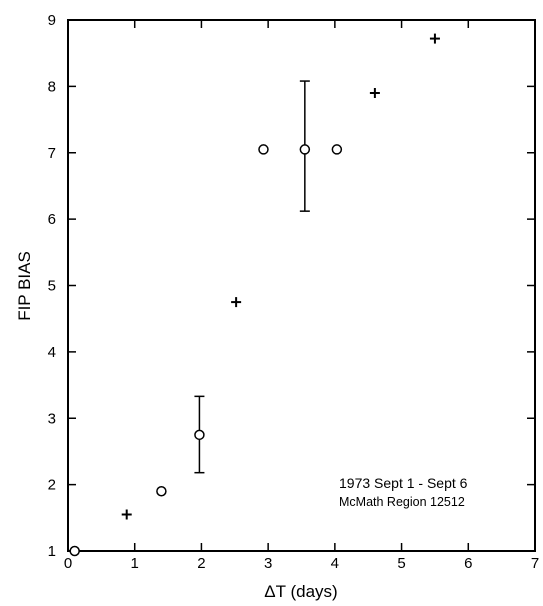 The width and height of the screenshot is (543, 606). I want to click on y-tick-label: 3, so click(52, 418).